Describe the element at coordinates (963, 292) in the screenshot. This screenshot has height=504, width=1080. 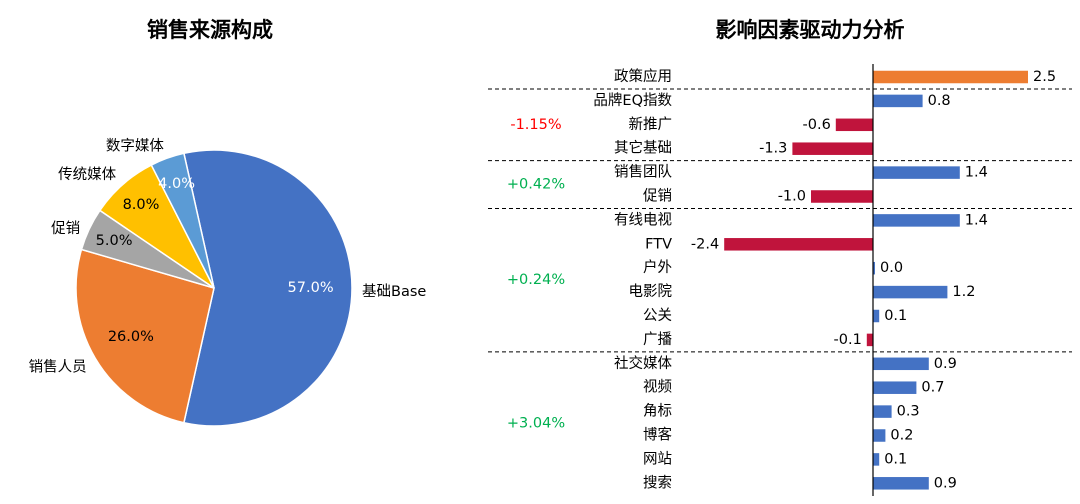
I see `driver-value-label: 1.2` at that location.